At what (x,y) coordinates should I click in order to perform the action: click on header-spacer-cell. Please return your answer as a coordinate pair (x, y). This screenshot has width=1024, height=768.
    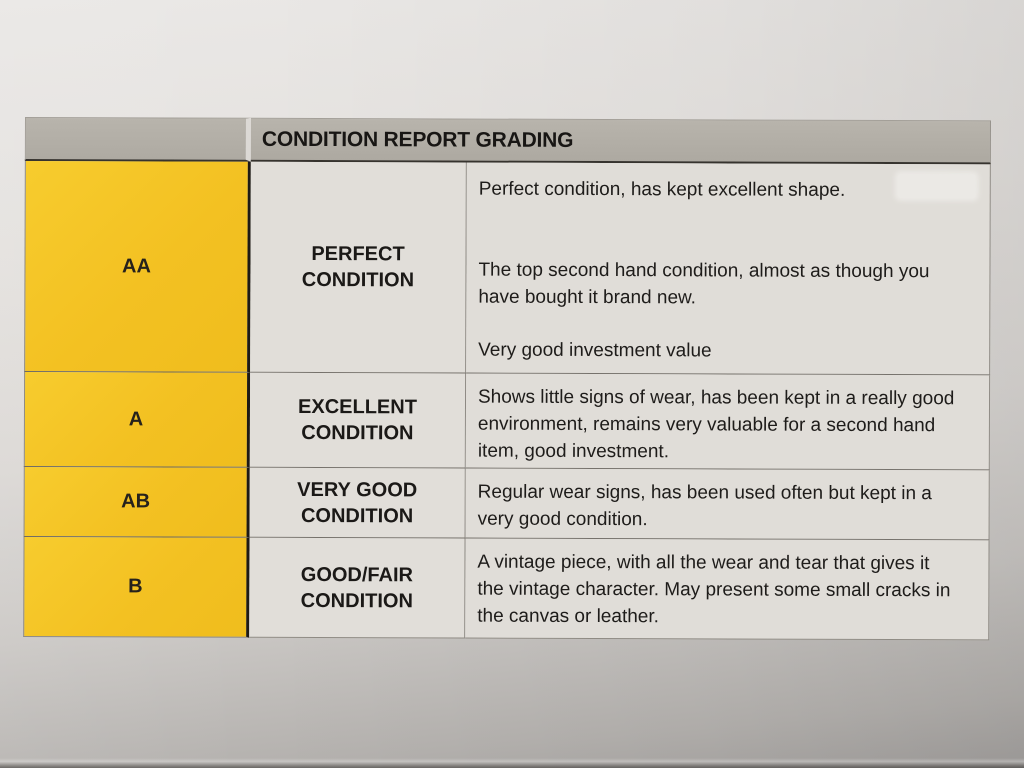
    Looking at the image, I should click on (137, 139).